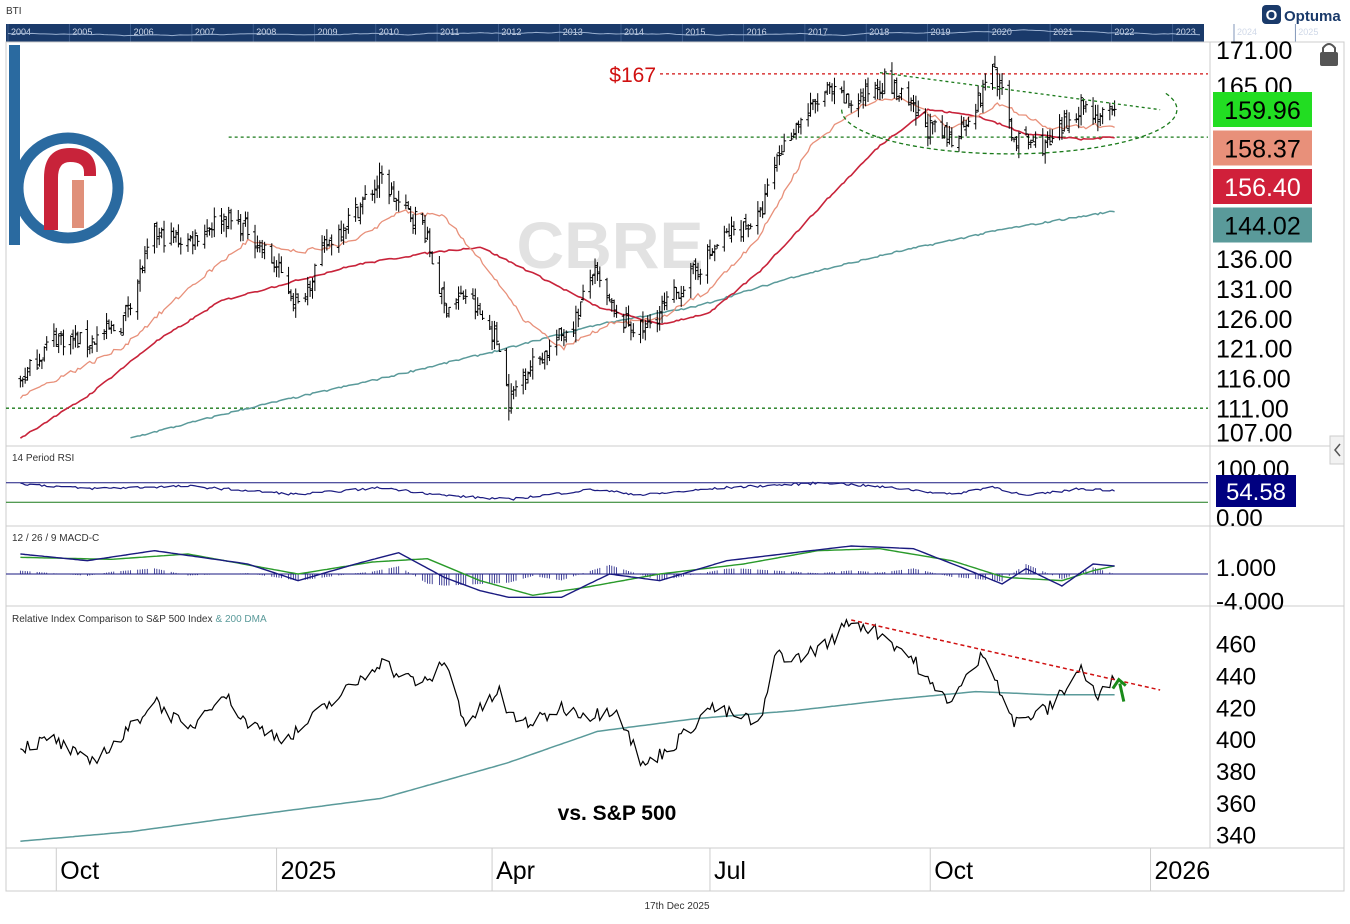 This screenshot has width=1350, height=924. What do you see at coordinates (568, 693) in the screenshot?
I see `relative-line` at bounding box center [568, 693].